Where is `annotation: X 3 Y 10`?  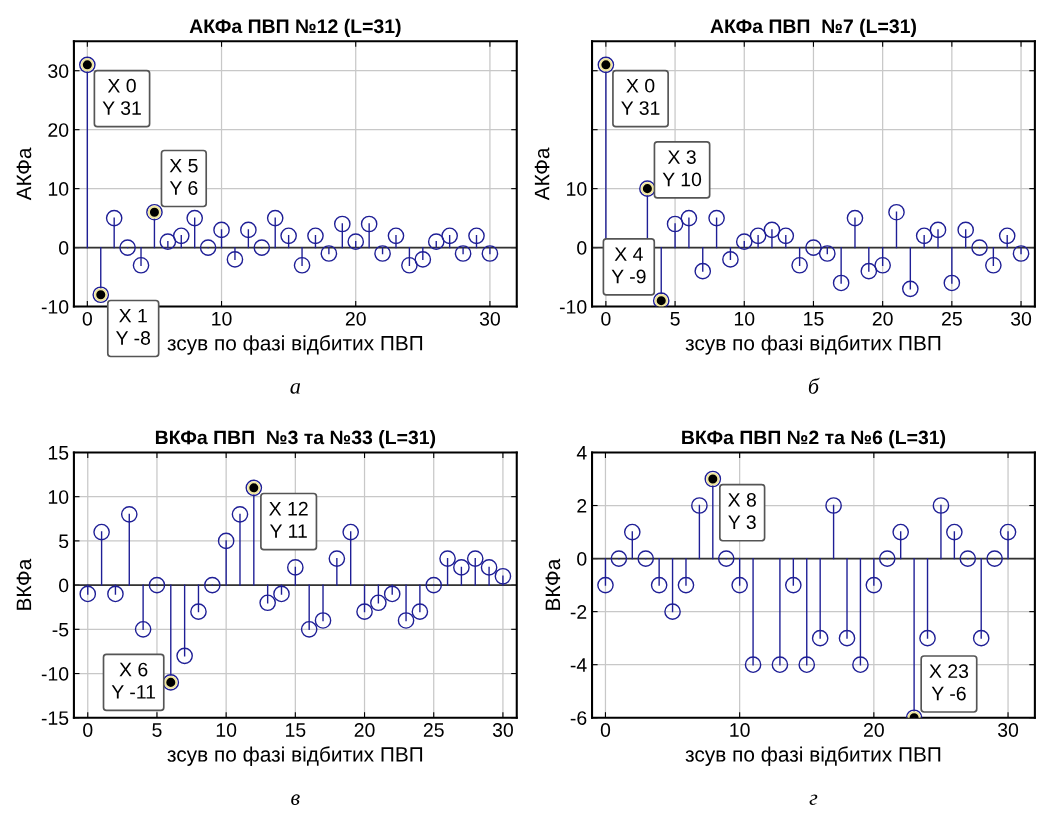 annotation: X 3 Y 10 is located at coordinates (682, 168).